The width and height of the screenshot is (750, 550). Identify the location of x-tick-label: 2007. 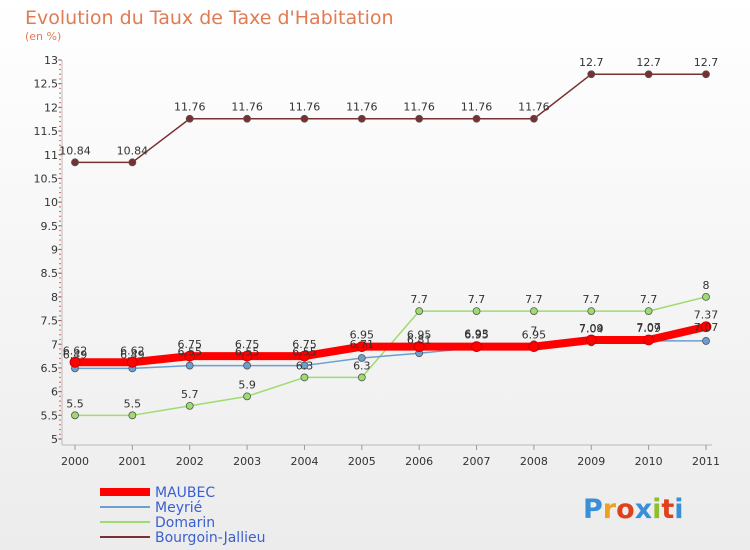
(477, 461).